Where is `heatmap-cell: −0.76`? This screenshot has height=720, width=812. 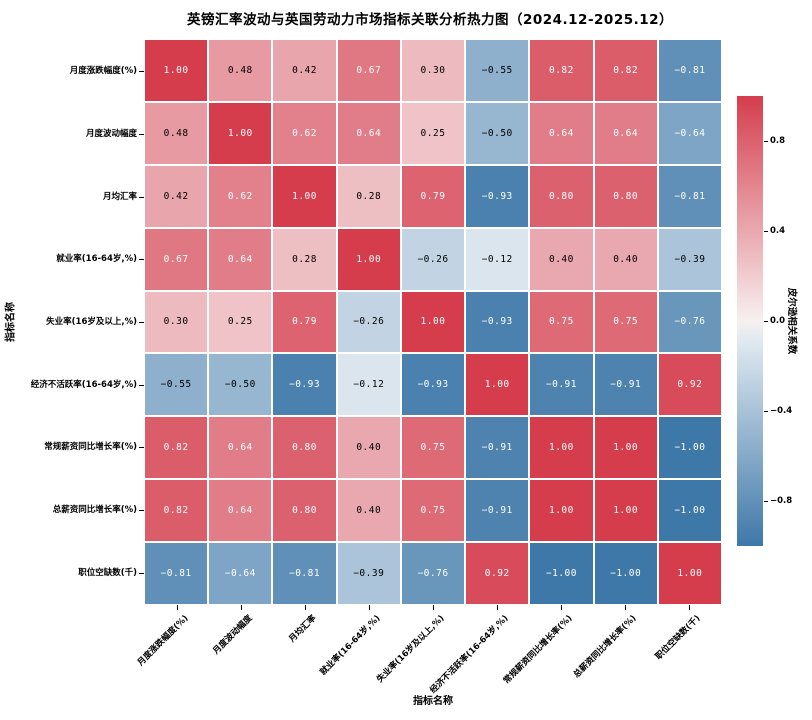
heatmap-cell: −0.76 is located at coordinates (689, 322).